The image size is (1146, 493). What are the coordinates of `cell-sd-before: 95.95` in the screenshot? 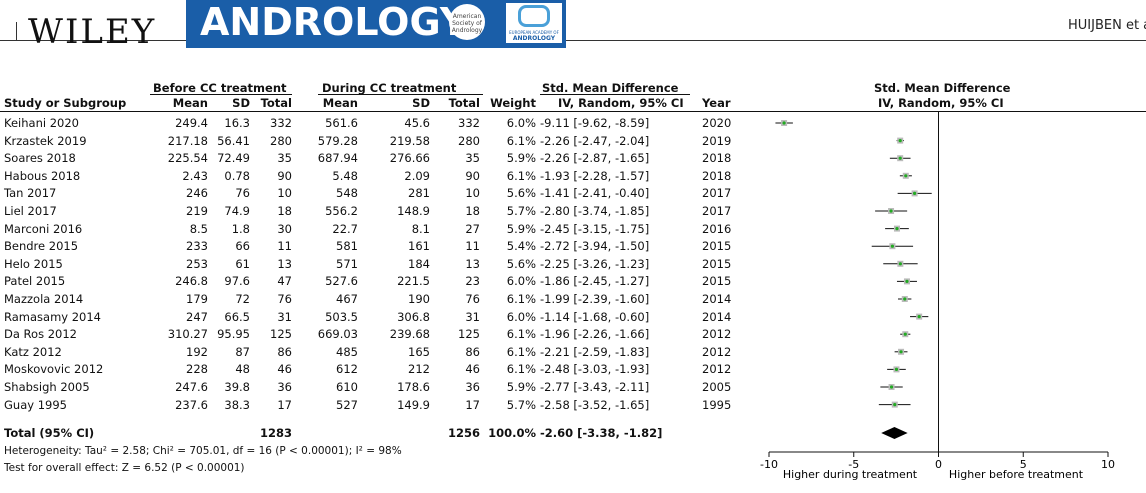 It's located at (233, 334).